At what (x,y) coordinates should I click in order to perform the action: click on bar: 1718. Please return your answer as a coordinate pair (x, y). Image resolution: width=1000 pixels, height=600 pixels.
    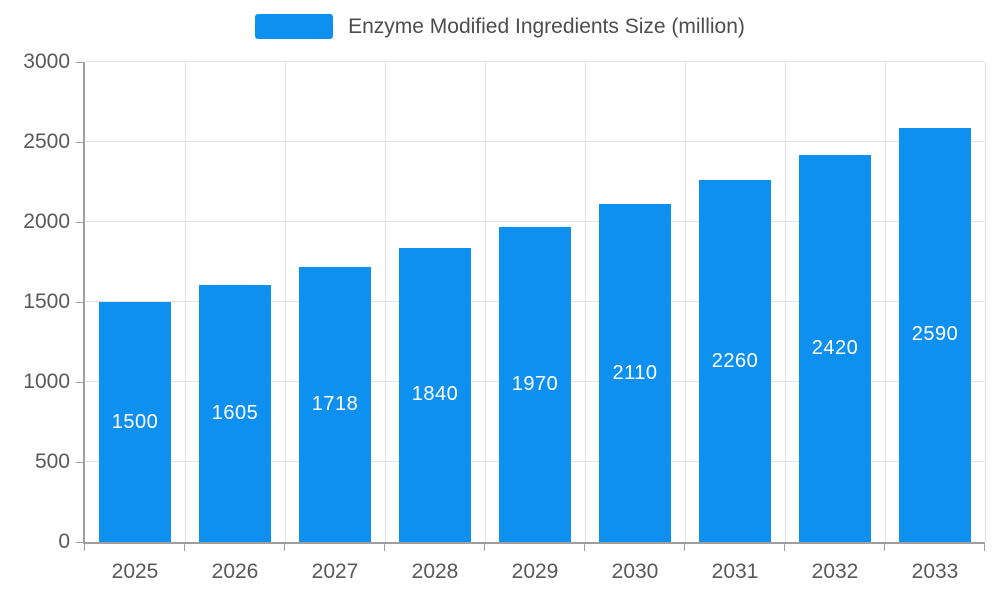
    Looking at the image, I should click on (335, 404).